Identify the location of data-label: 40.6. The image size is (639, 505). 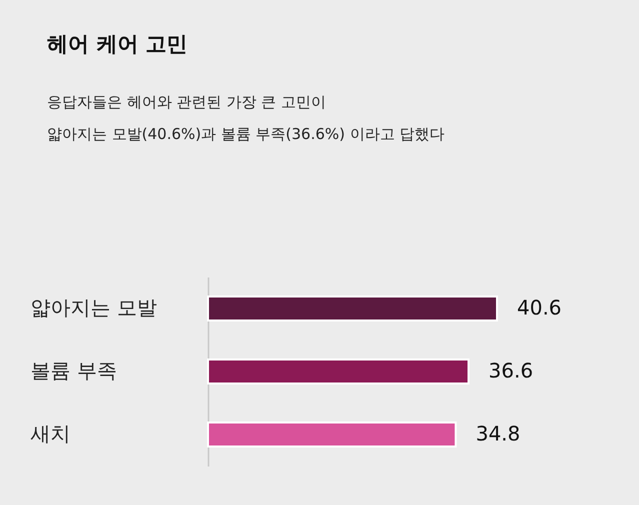
(539, 308).